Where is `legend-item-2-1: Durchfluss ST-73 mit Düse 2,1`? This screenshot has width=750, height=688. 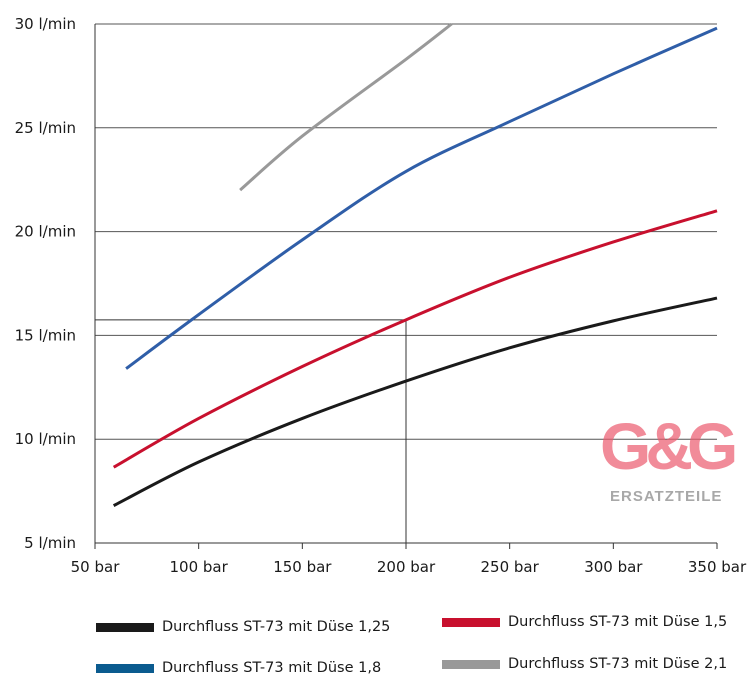 legend-item-2-1: Durchfluss ST-73 mit Düse 2,1 is located at coordinates (584, 664).